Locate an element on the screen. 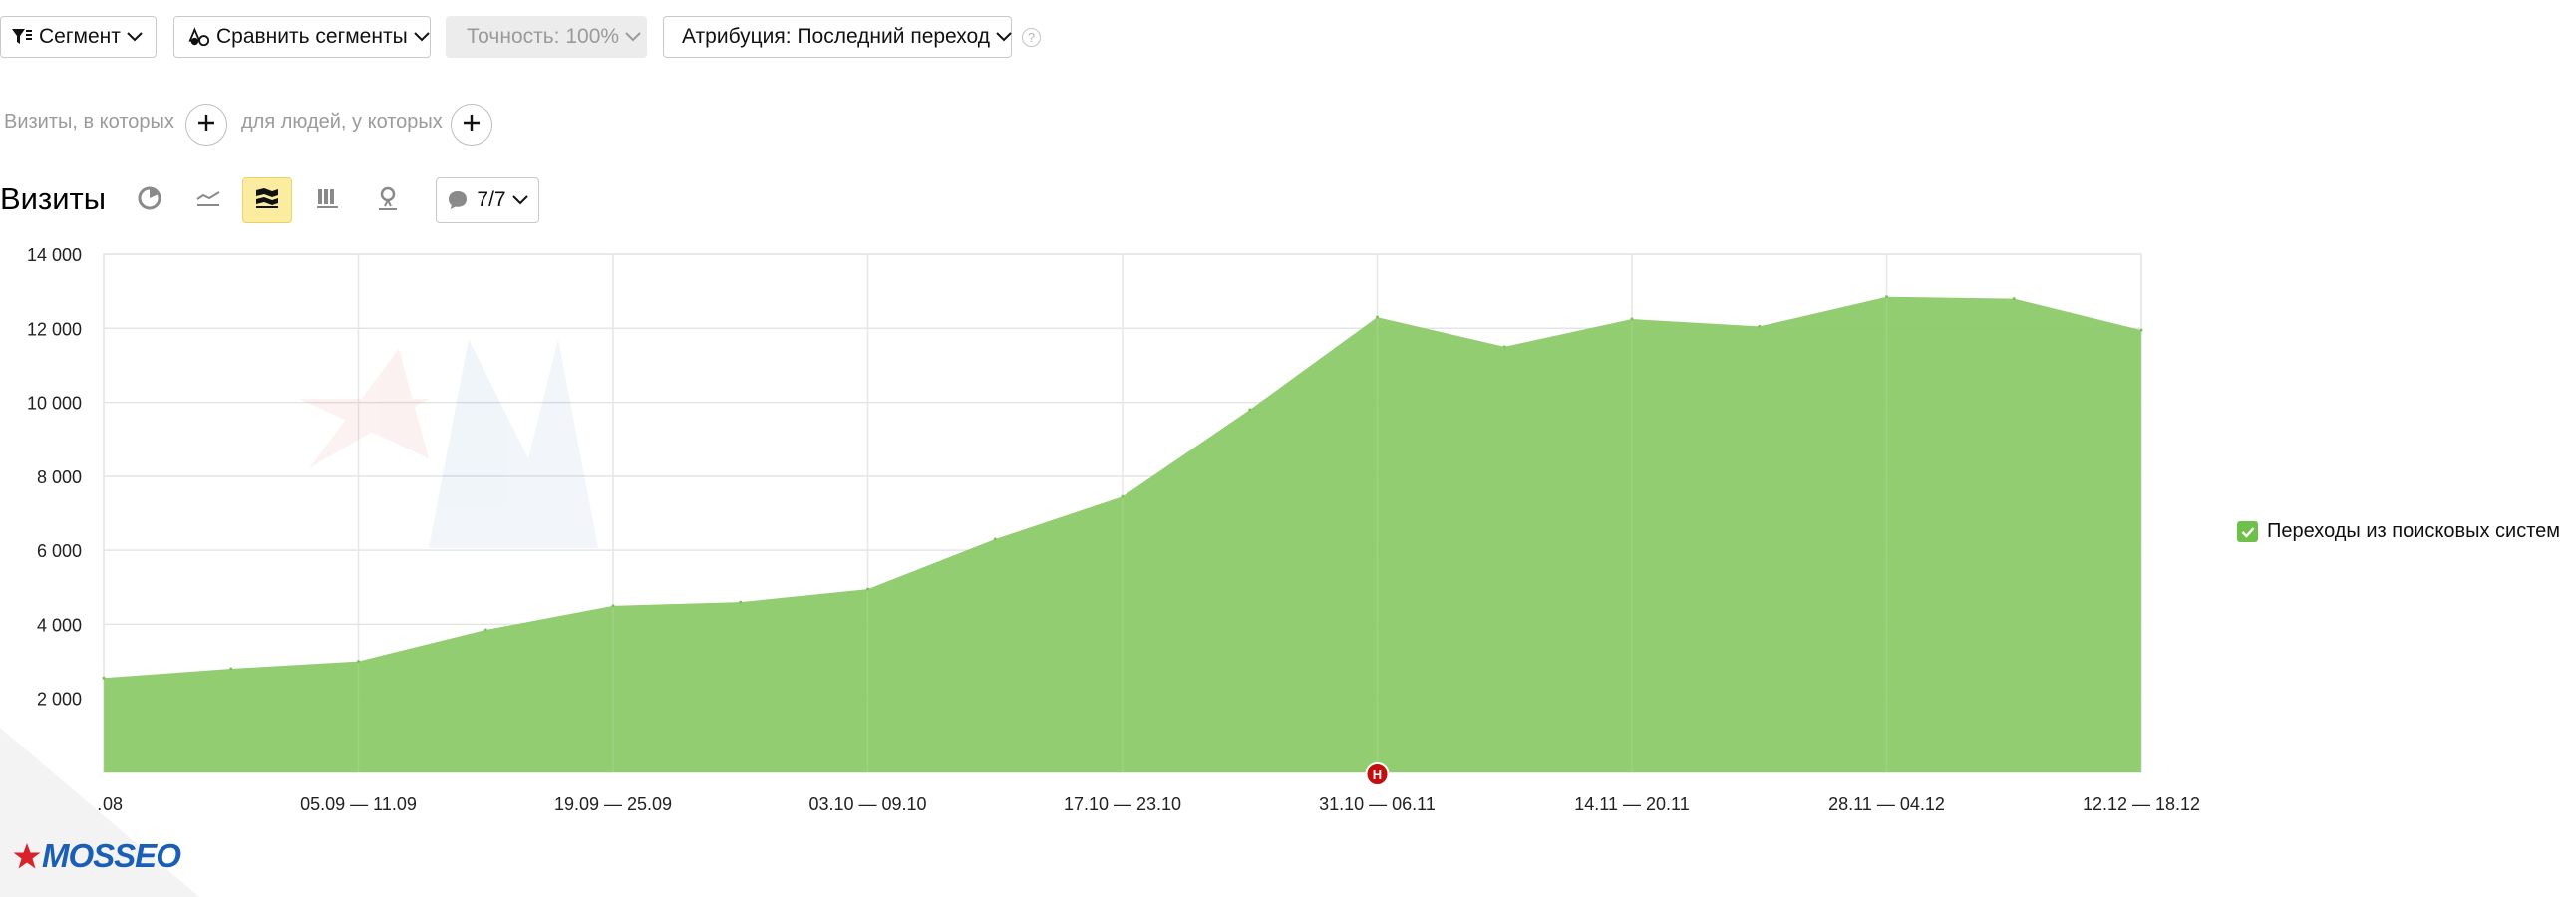  attribution-button: Атрибуция: Последний переход is located at coordinates (837, 37).